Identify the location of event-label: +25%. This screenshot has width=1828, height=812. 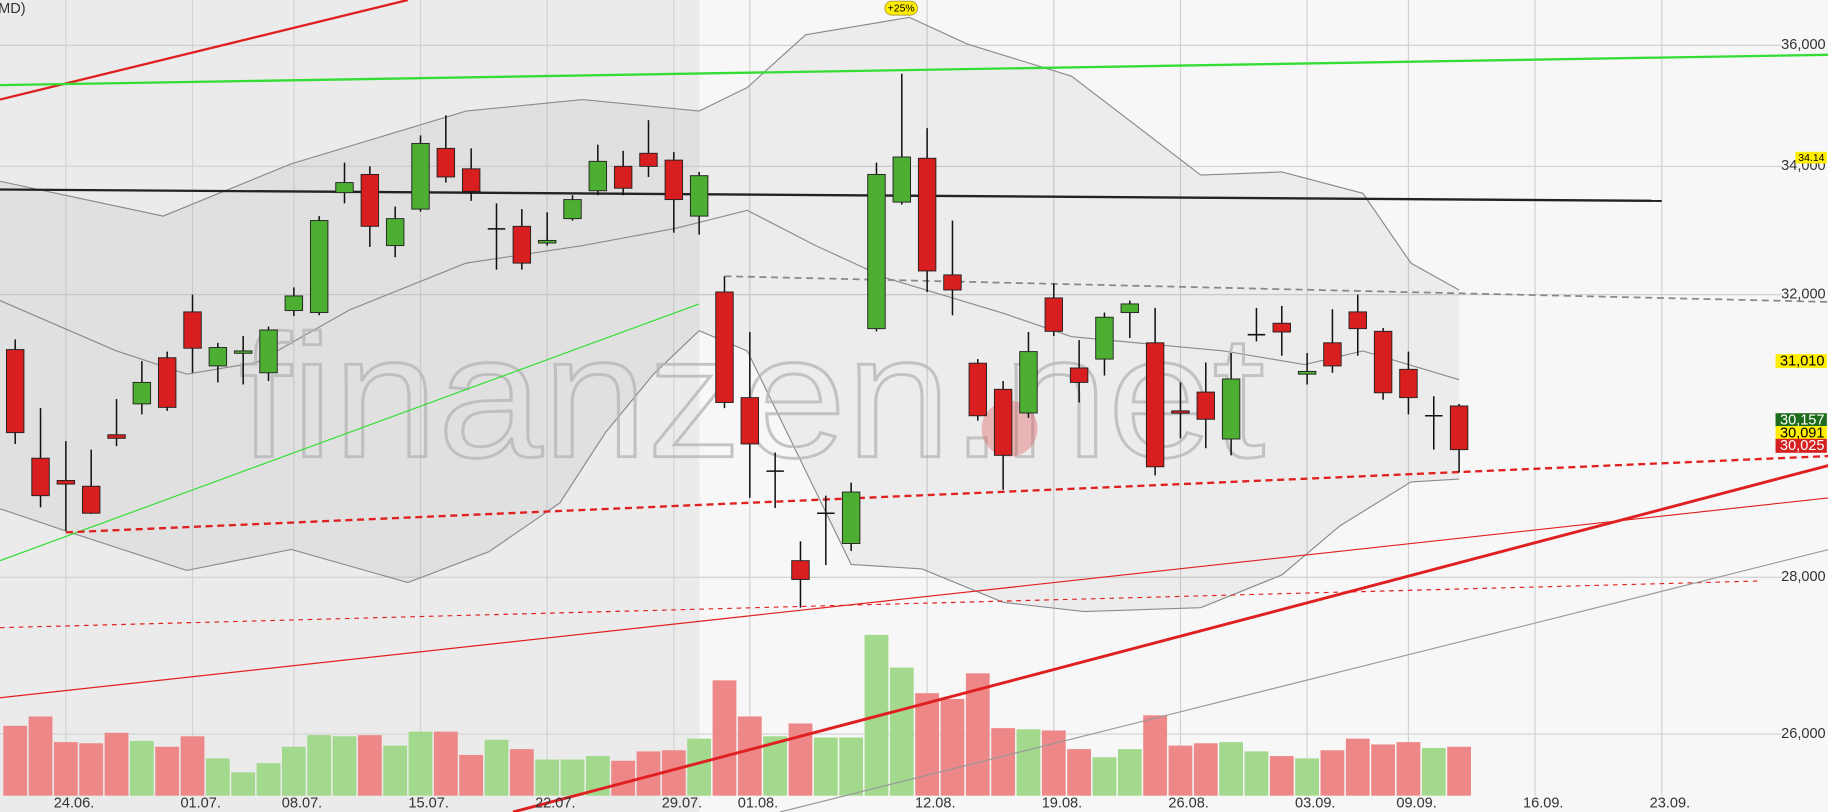
(901, 9).